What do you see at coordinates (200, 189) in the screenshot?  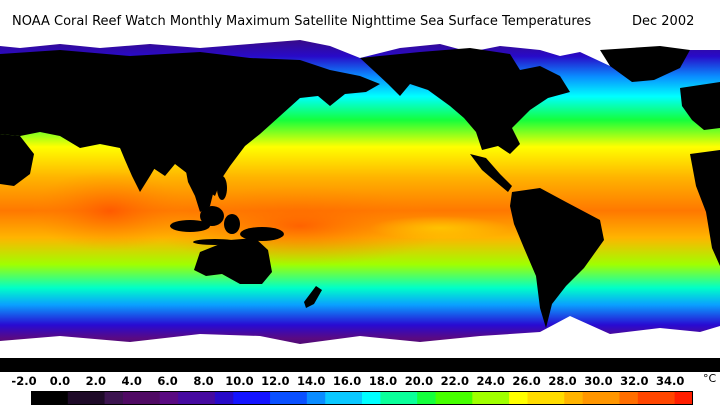 I see `landmass-southeast-asia` at bounding box center [200, 189].